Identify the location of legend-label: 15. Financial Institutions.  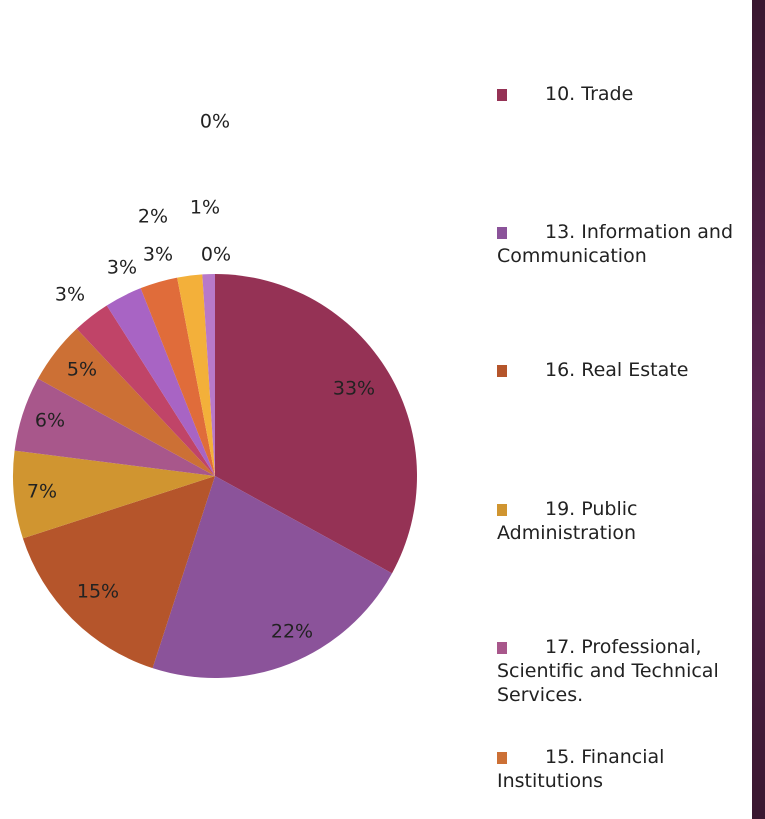
(581, 769).